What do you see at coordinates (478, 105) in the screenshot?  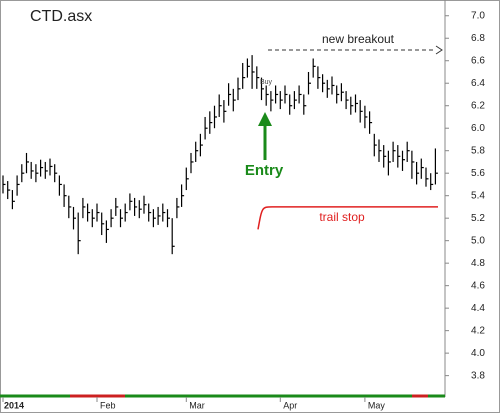 I see `y-tick-label: 6.2` at bounding box center [478, 105].